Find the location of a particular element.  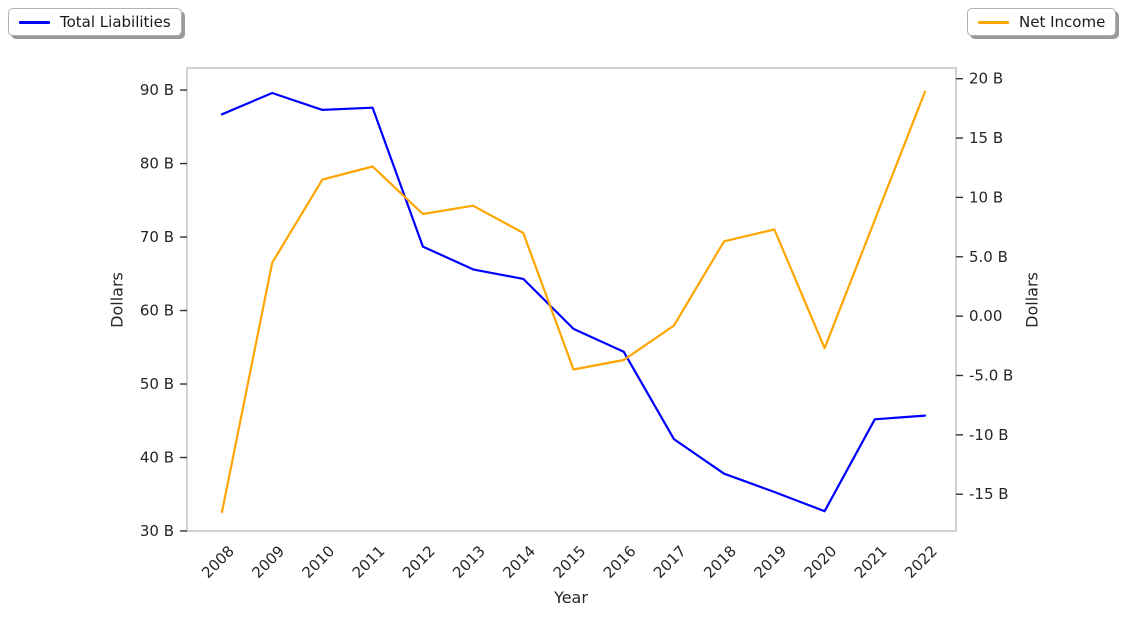

right-axis-tick-label: 20 B is located at coordinates (986, 79).